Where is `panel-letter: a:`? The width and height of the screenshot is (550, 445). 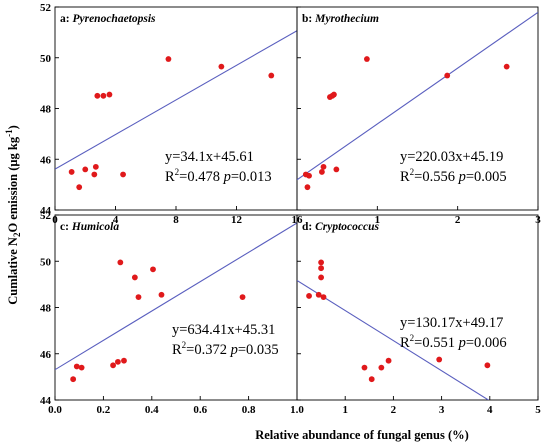
panel-letter: a: is located at coordinates (66, 19).